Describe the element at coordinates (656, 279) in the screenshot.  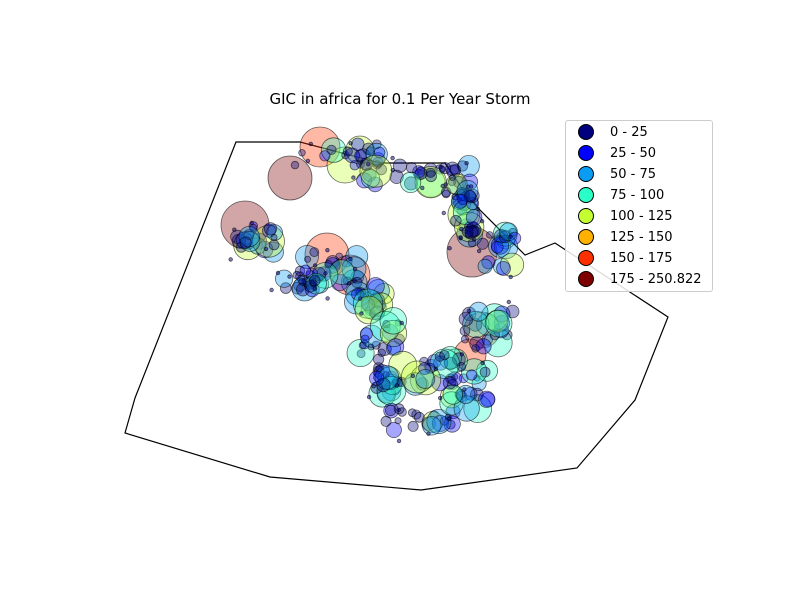
I see `legend-label: 175 - 250.822` at that location.